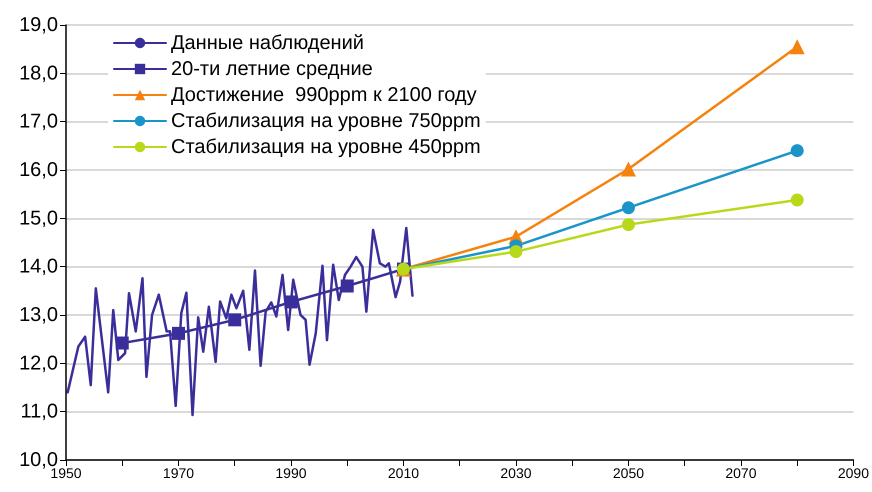  I want to click on x-tick-label: 2050, so click(628, 473).